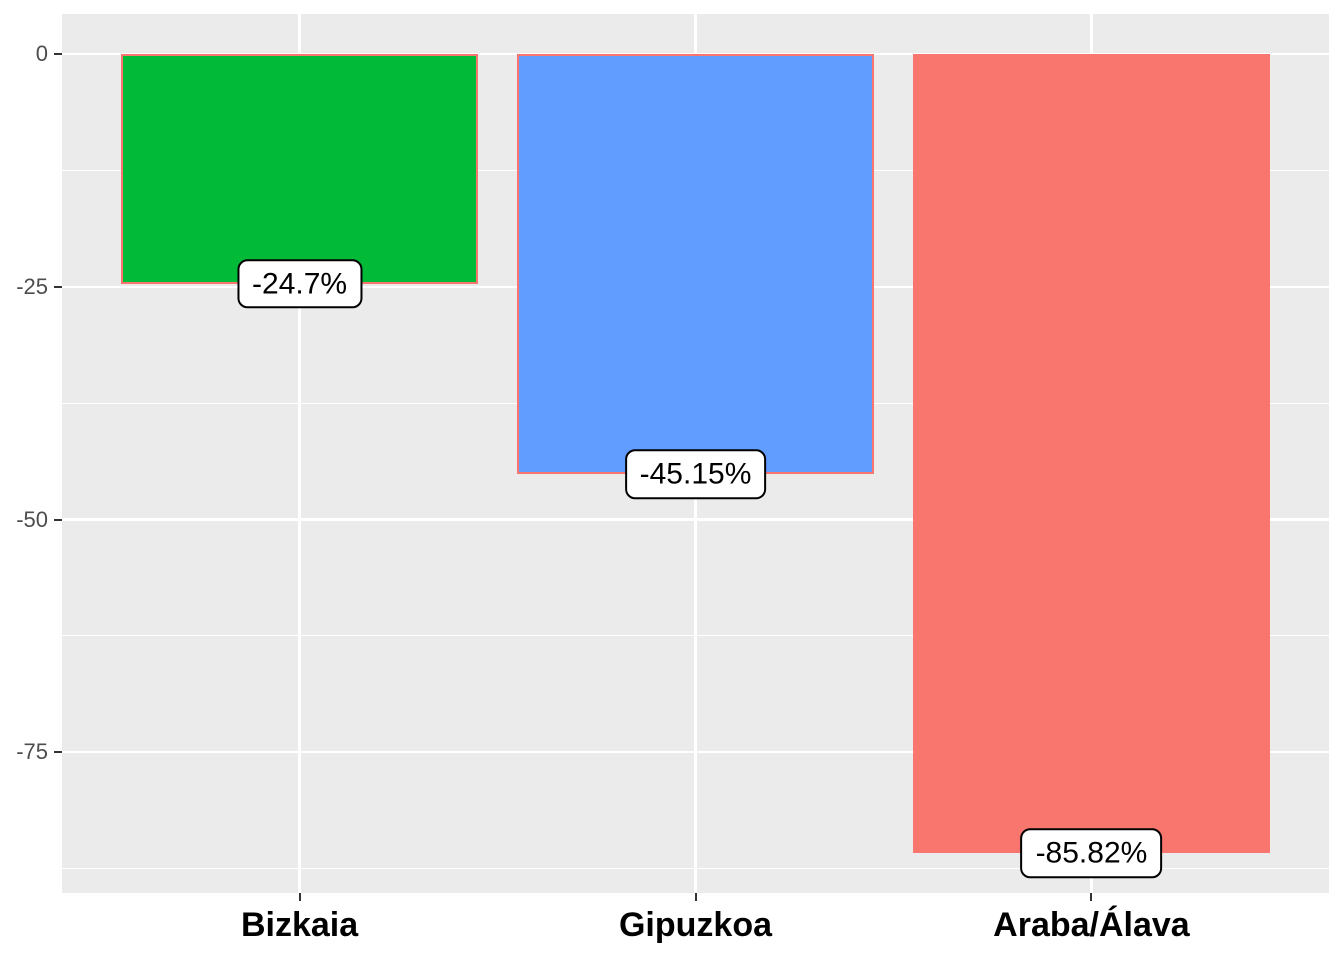 Image resolution: width=1344 pixels, height=960 pixels. I want to click on bar-value-label: -85.82%, so click(1091, 853).